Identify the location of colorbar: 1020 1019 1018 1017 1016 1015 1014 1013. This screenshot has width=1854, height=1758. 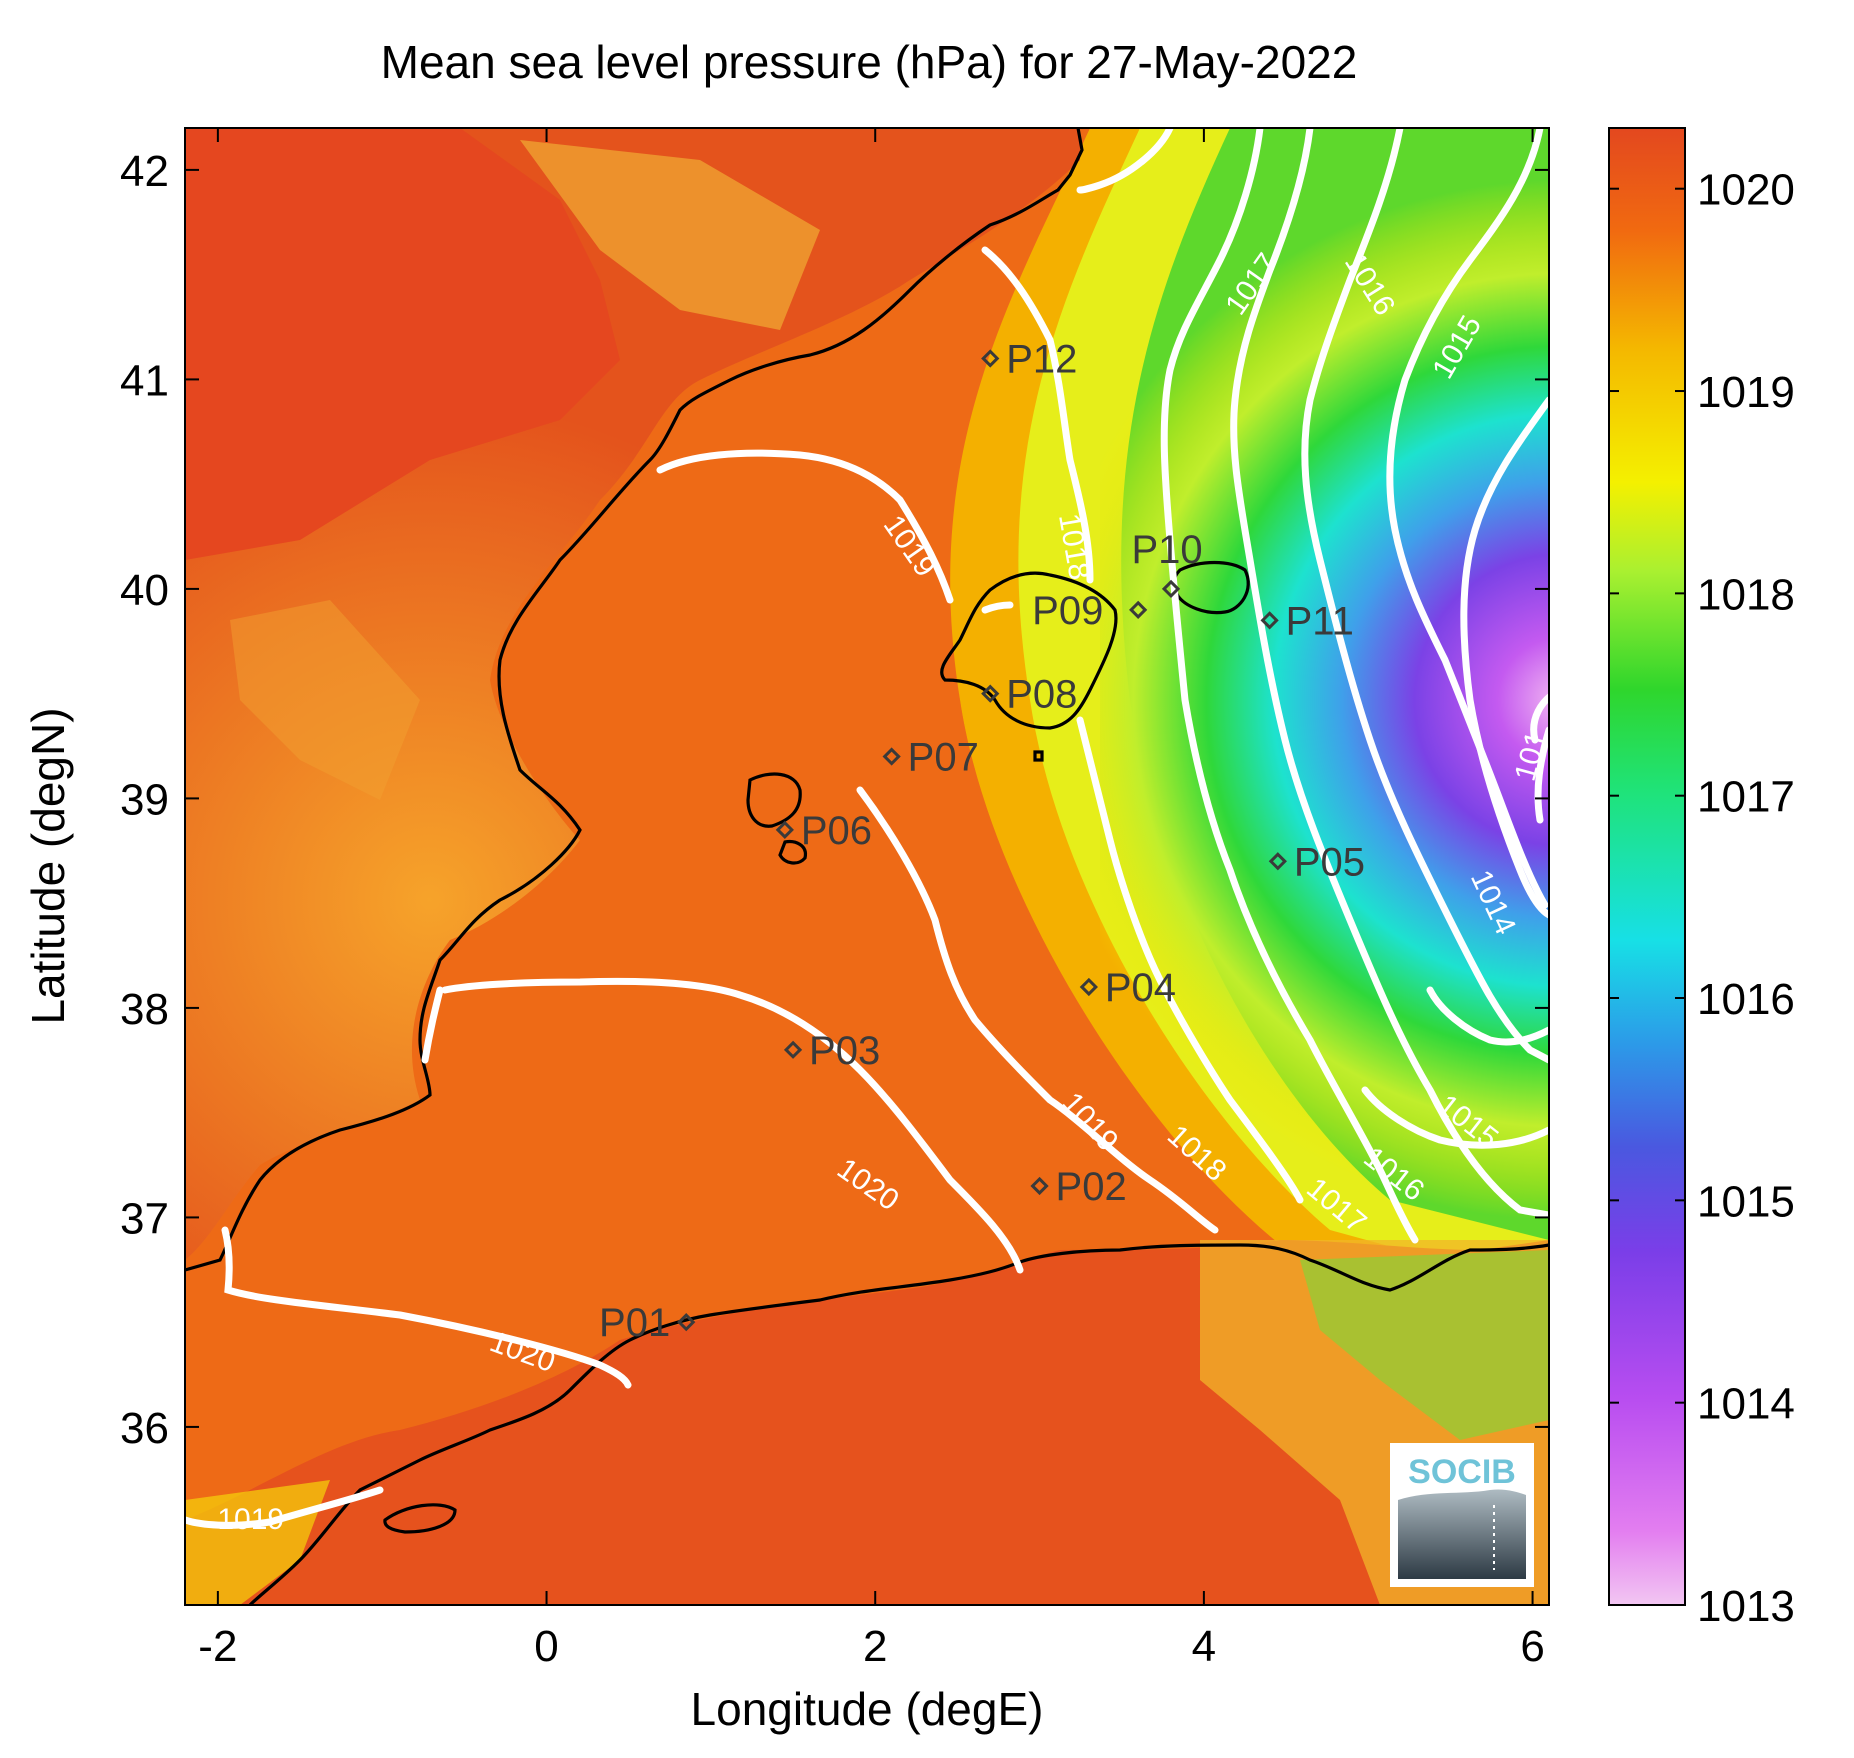
(1701, 879).